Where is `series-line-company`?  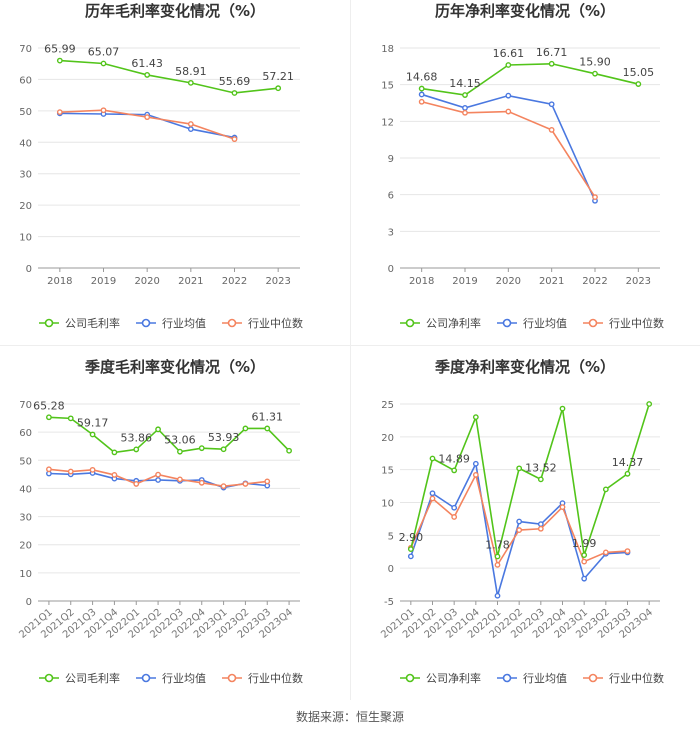
series-line-company is located at coordinates (169, 435).